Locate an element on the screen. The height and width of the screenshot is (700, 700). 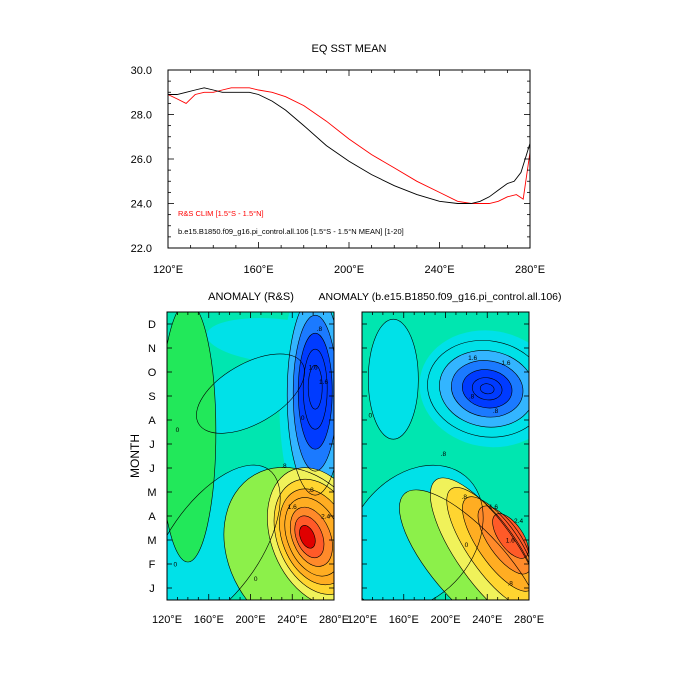
top-y-tick-label: 22.0 is located at coordinates (141, 249).